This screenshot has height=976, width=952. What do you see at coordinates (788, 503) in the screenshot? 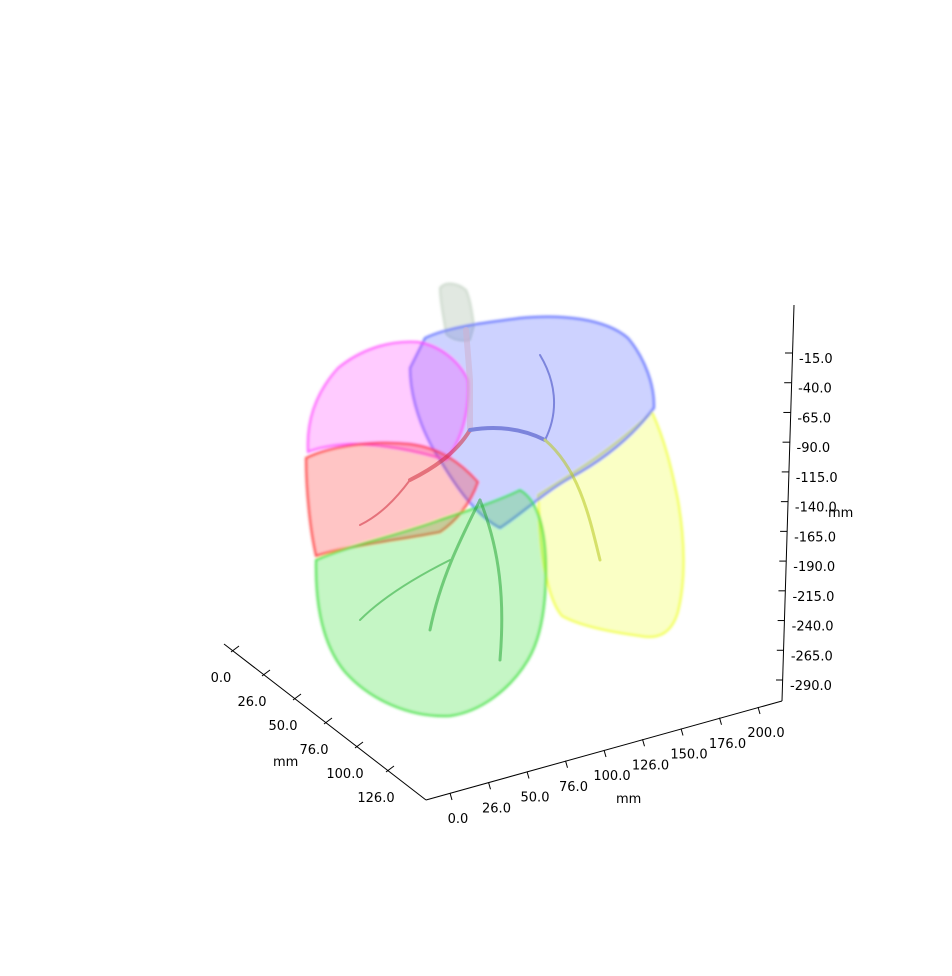
I see `z-axis-line` at bounding box center [788, 503].